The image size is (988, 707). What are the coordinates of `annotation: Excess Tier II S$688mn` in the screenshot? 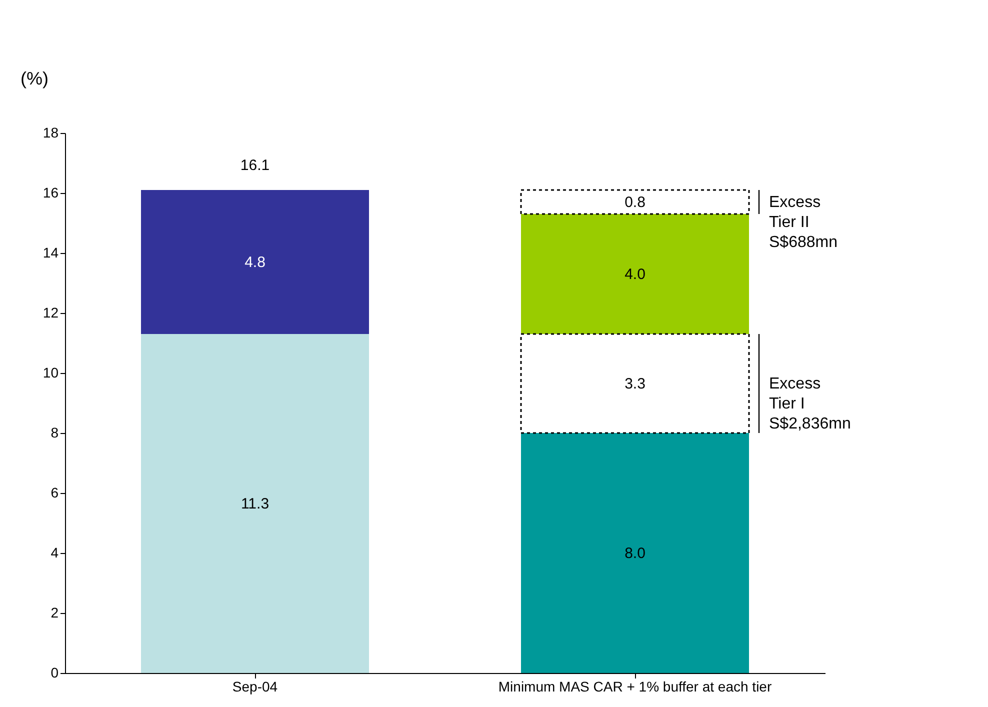 It's located at (803, 222).